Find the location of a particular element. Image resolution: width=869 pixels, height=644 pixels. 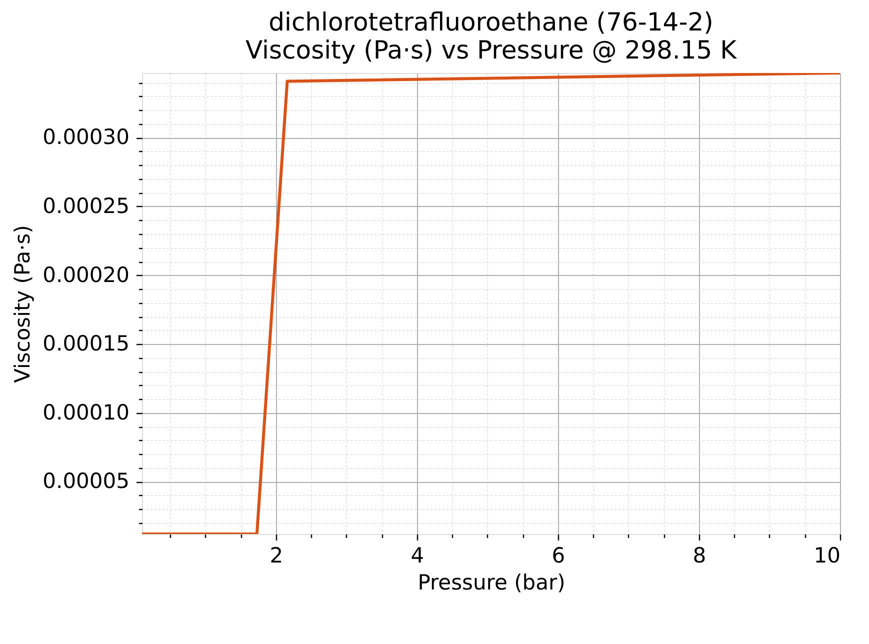

y-tick-label: 0.00020 is located at coordinates (86, 274).